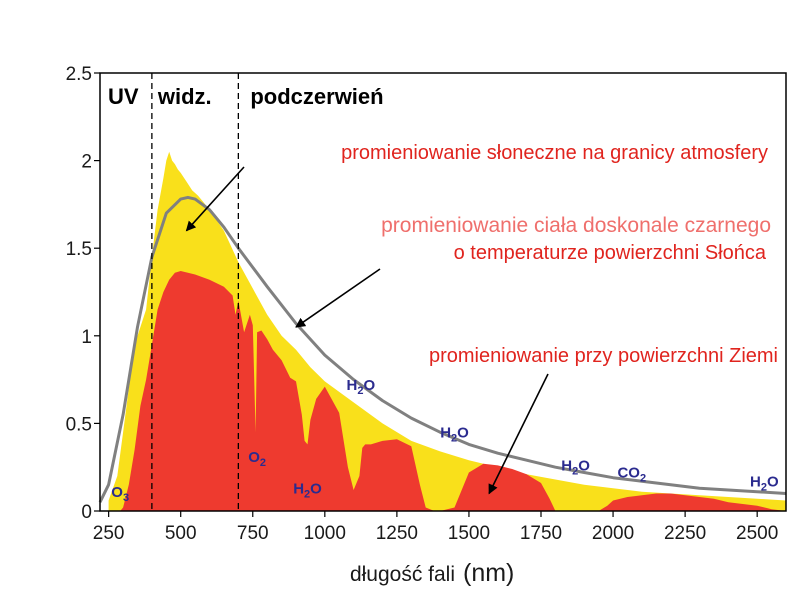 The width and height of the screenshot is (800, 595). I want to click on absorption-label-1: O2, so click(257, 459).